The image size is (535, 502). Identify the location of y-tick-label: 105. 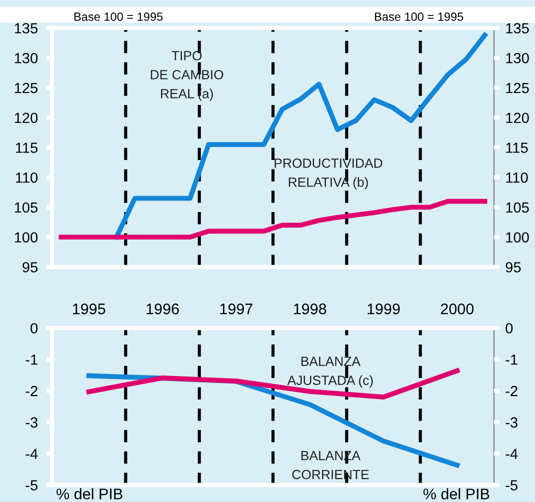
(26, 207).